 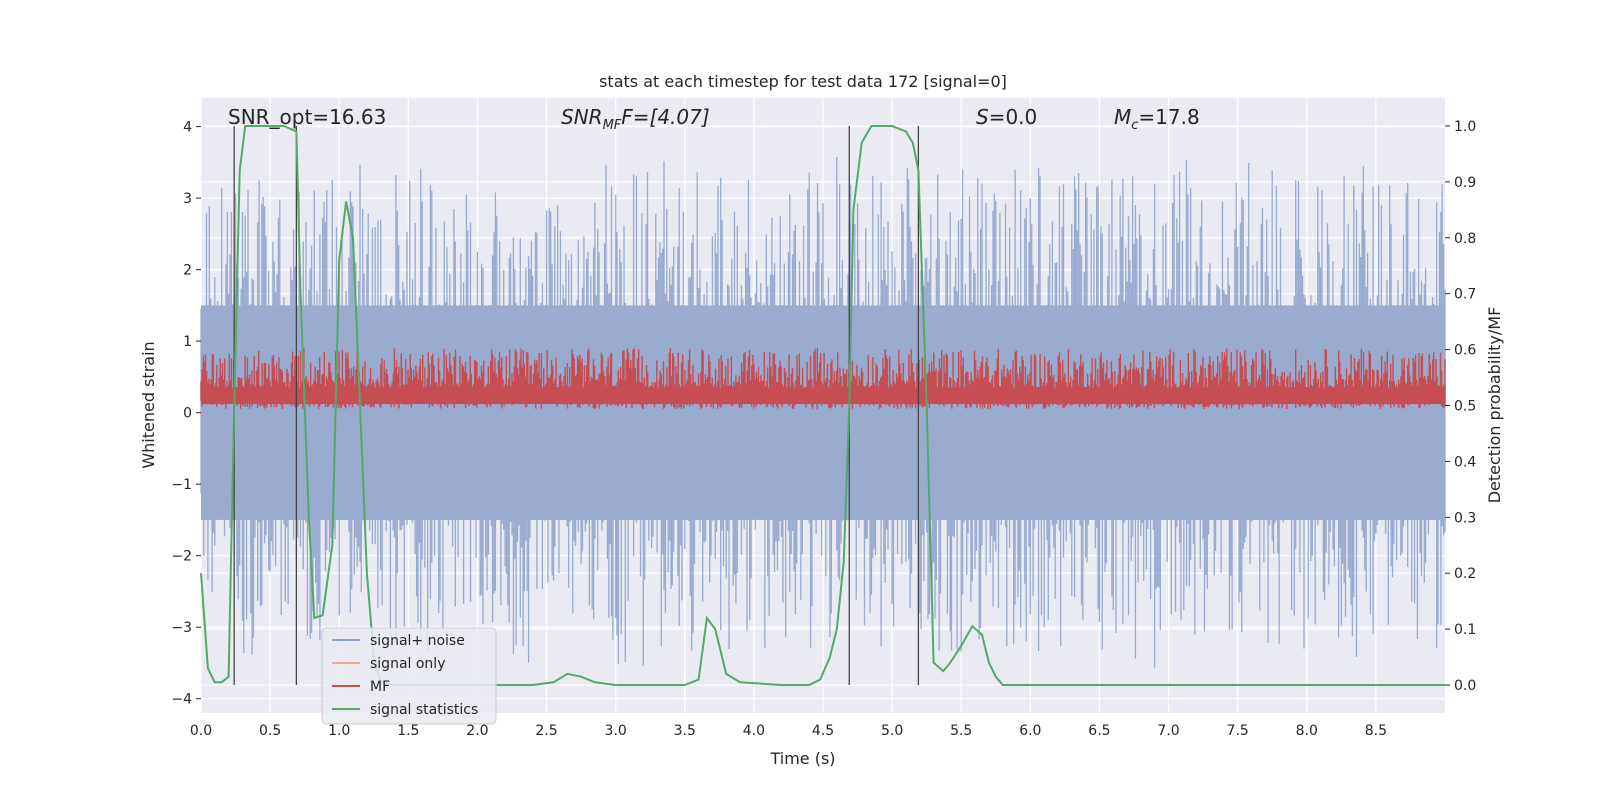 What do you see at coordinates (270, 731) in the screenshot?
I see `x-tick-label: 0.5` at bounding box center [270, 731].